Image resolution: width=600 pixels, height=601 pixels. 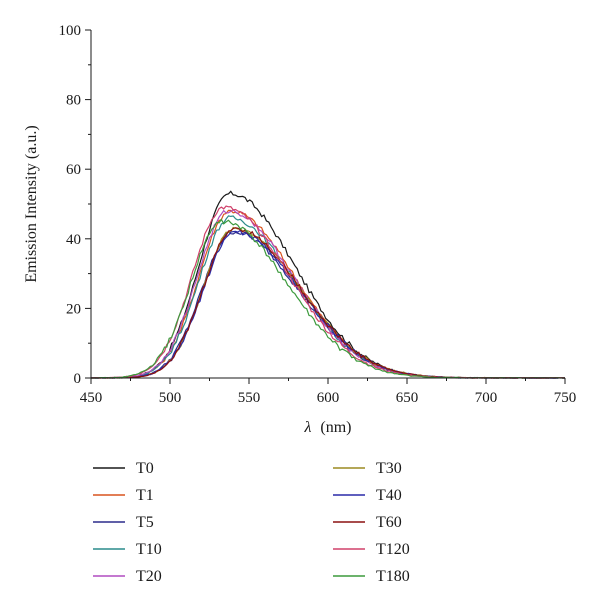 I want to click on y-tick-label: 100, so click(x=70, y=31).